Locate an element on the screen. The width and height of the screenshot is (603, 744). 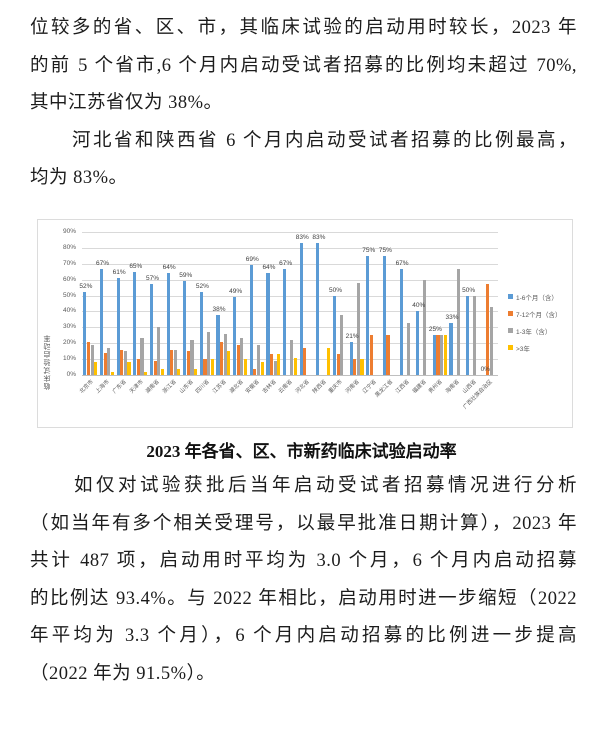
y-tick-label: 50% is located at coordinates (69, 295).